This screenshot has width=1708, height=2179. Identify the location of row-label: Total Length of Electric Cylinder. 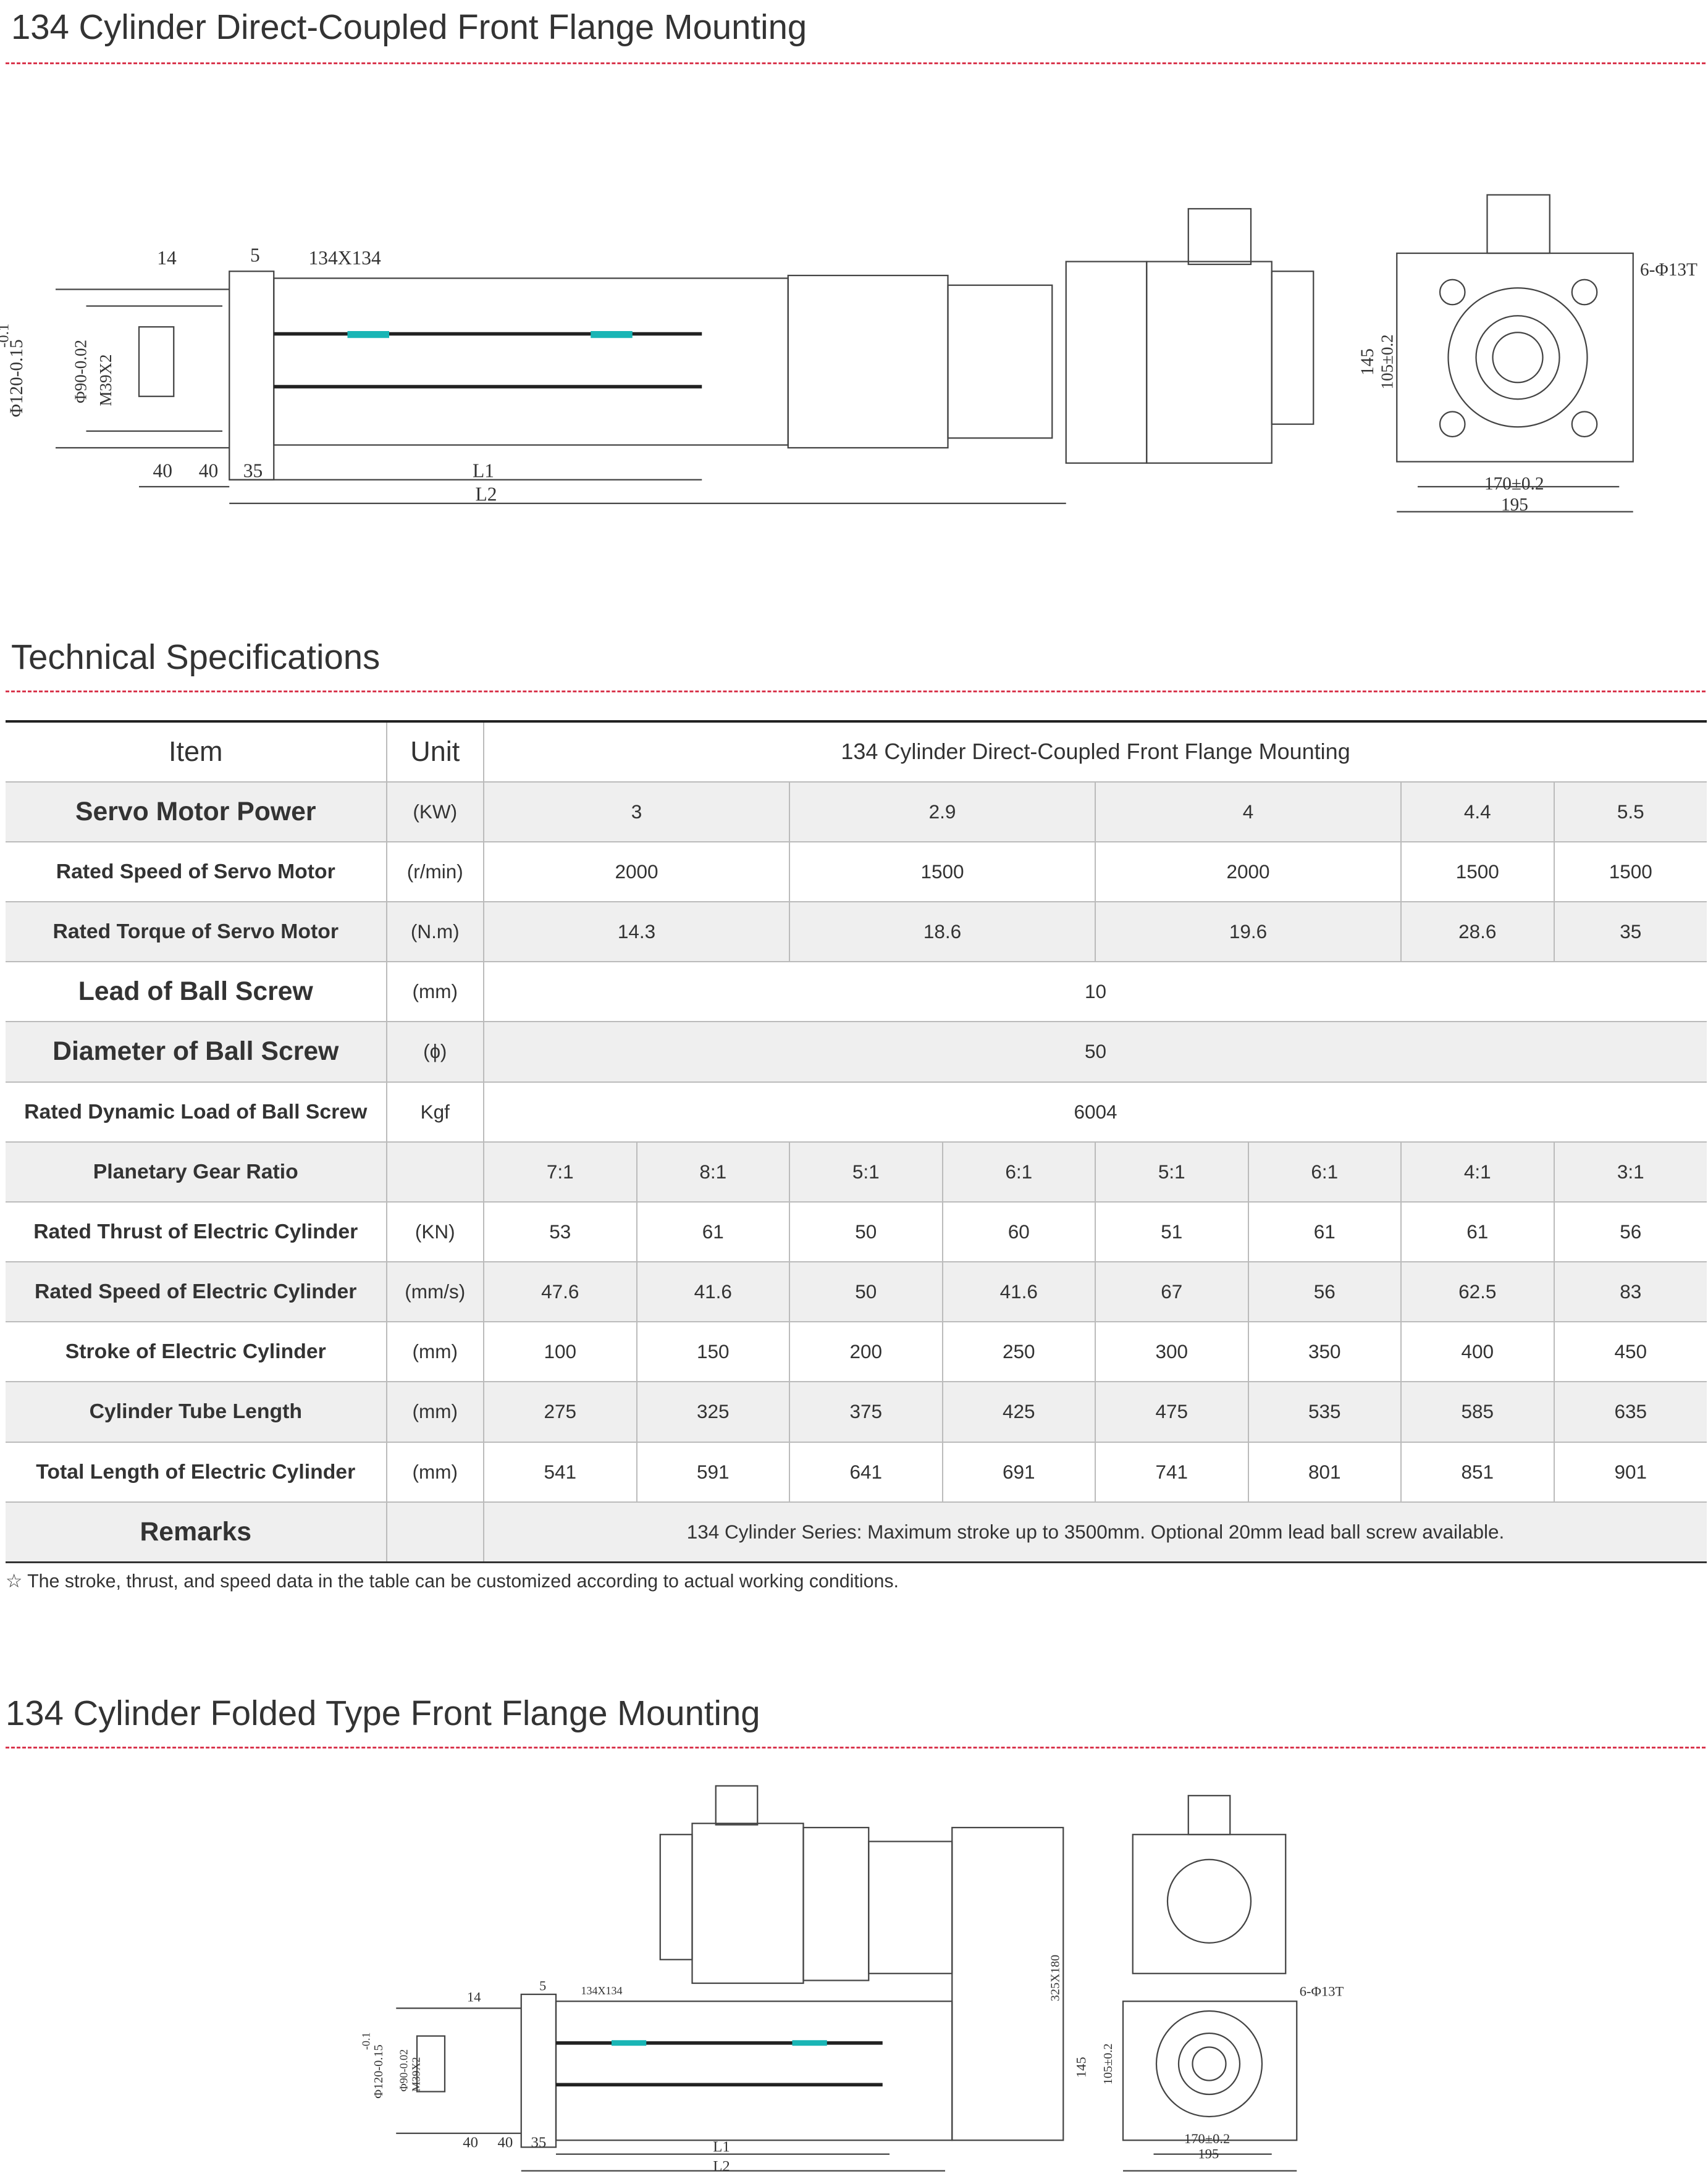
(196, 1472).